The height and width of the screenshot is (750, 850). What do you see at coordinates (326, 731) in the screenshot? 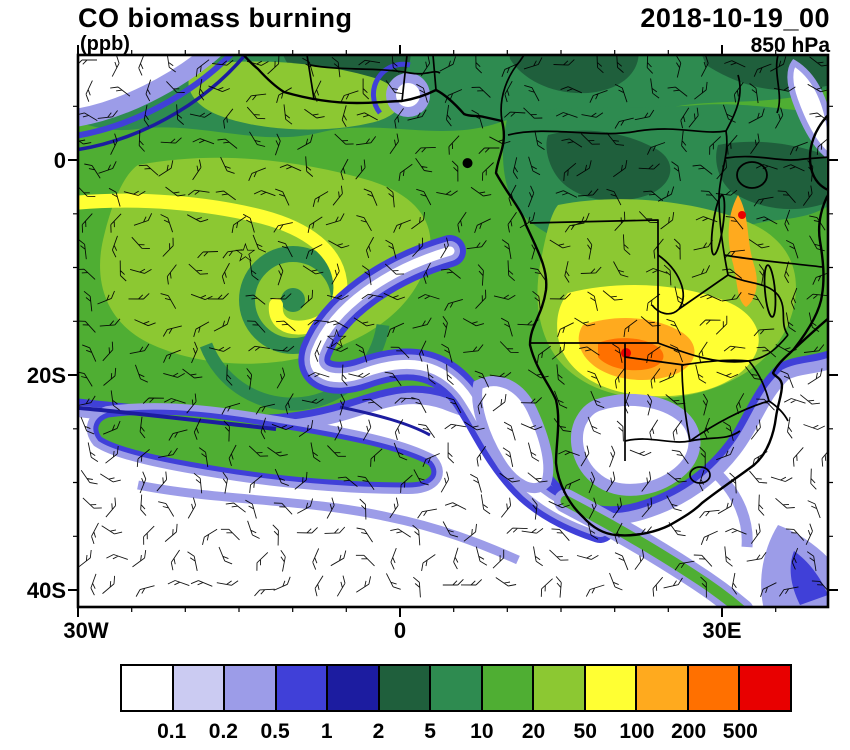
I see `colorbar-level-label: 1` at bounding box center [326, 731].